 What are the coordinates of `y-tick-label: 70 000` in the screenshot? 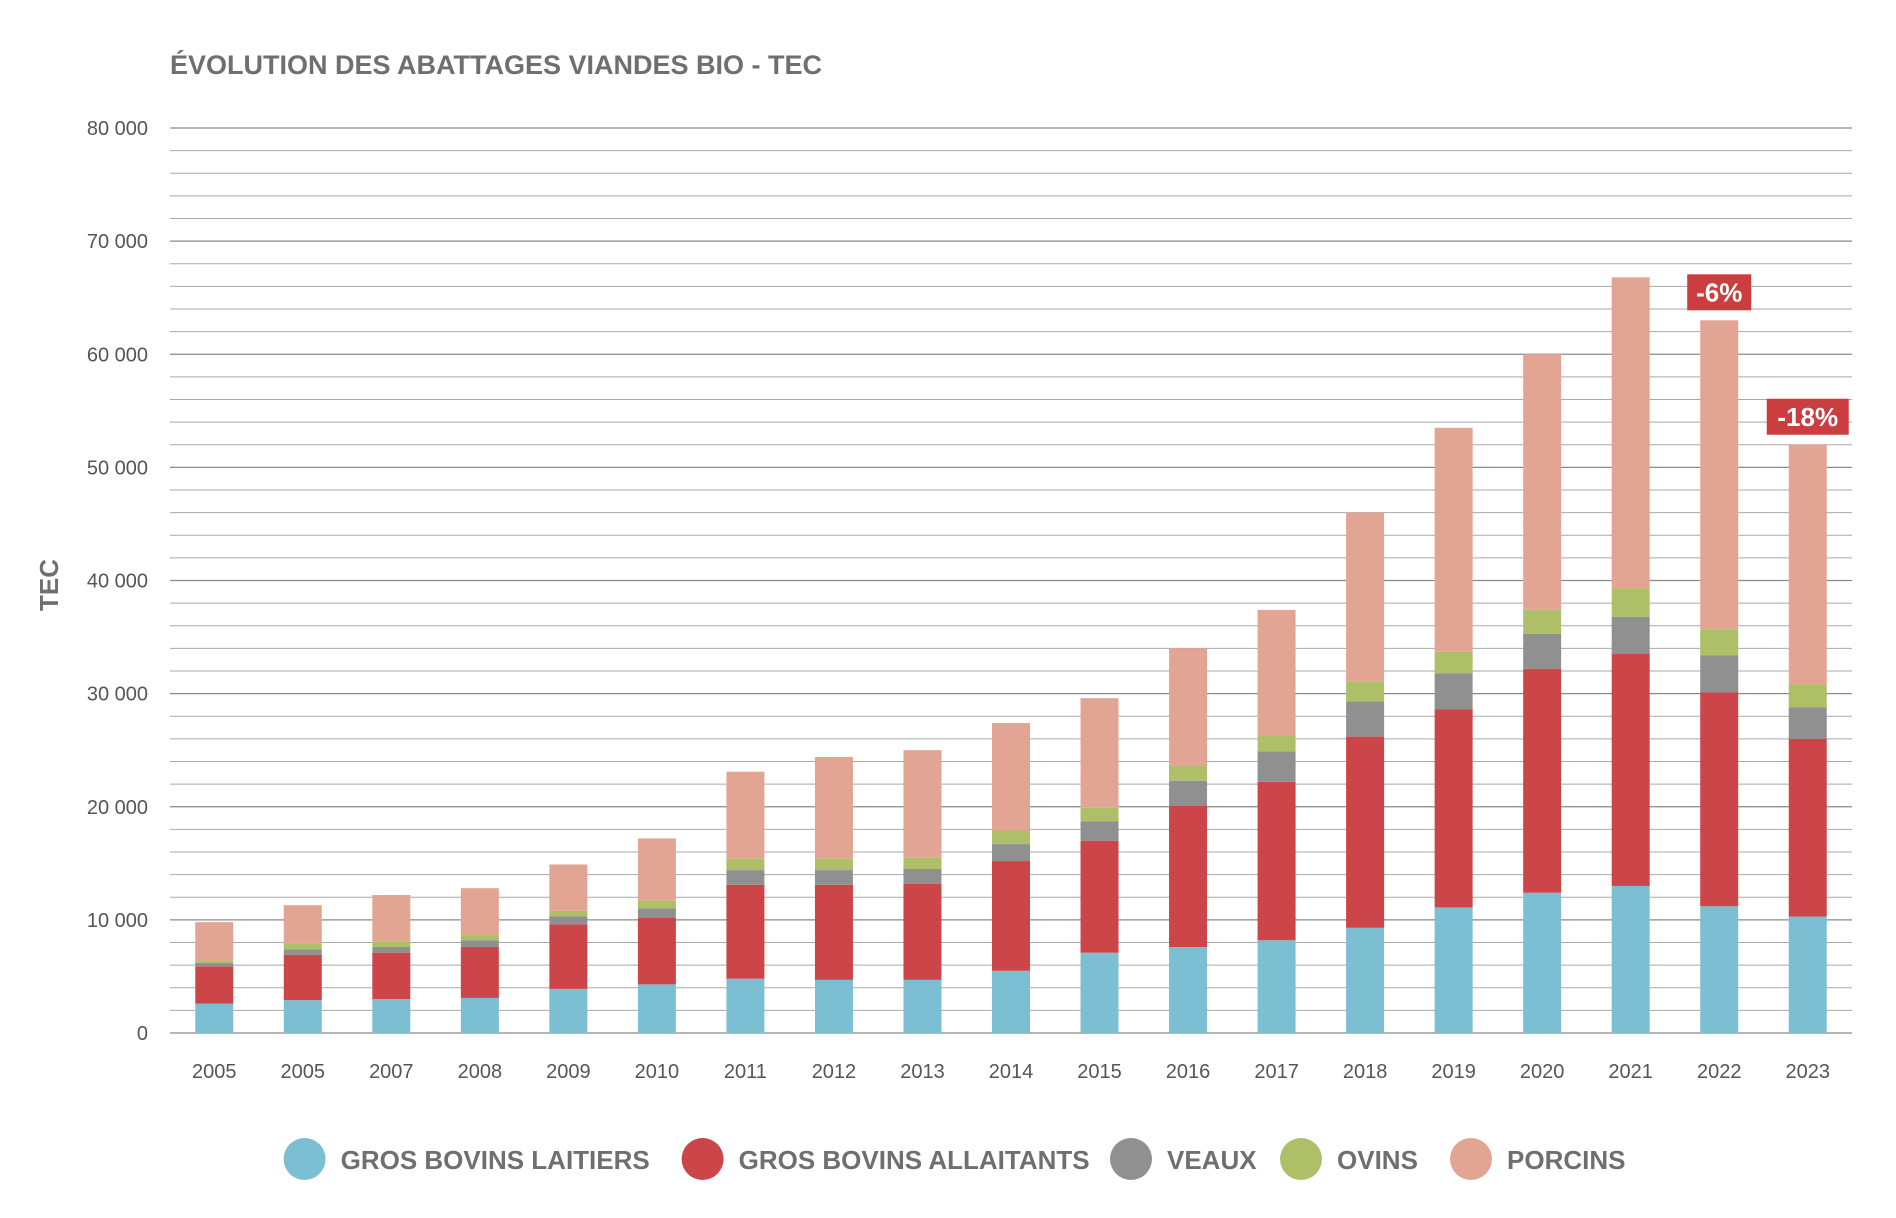 It's located at (117, 242).